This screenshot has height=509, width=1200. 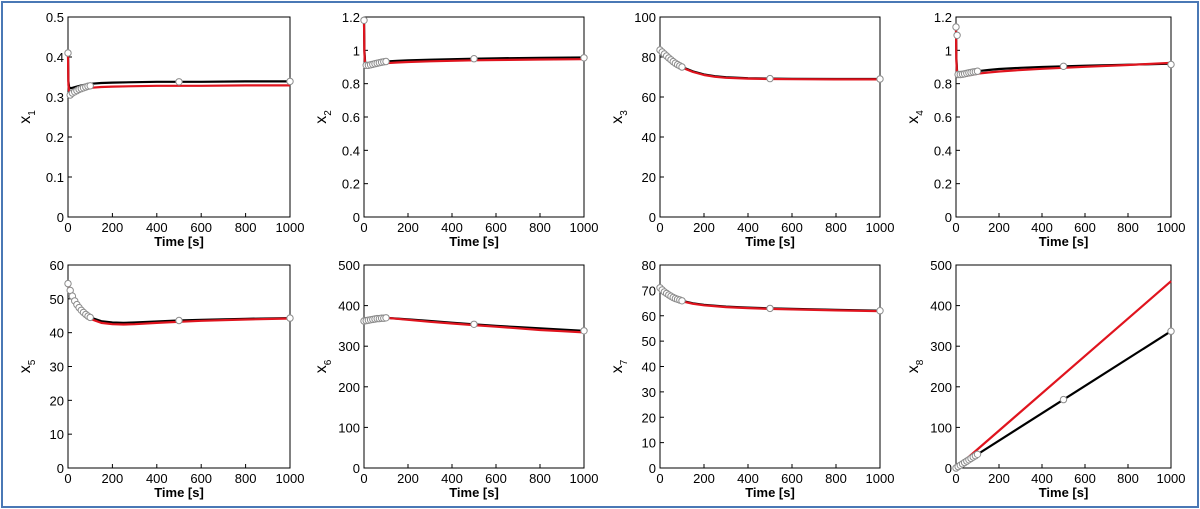 I want to click on y-tick-label-x8: 200, so click(x=941, y=387).